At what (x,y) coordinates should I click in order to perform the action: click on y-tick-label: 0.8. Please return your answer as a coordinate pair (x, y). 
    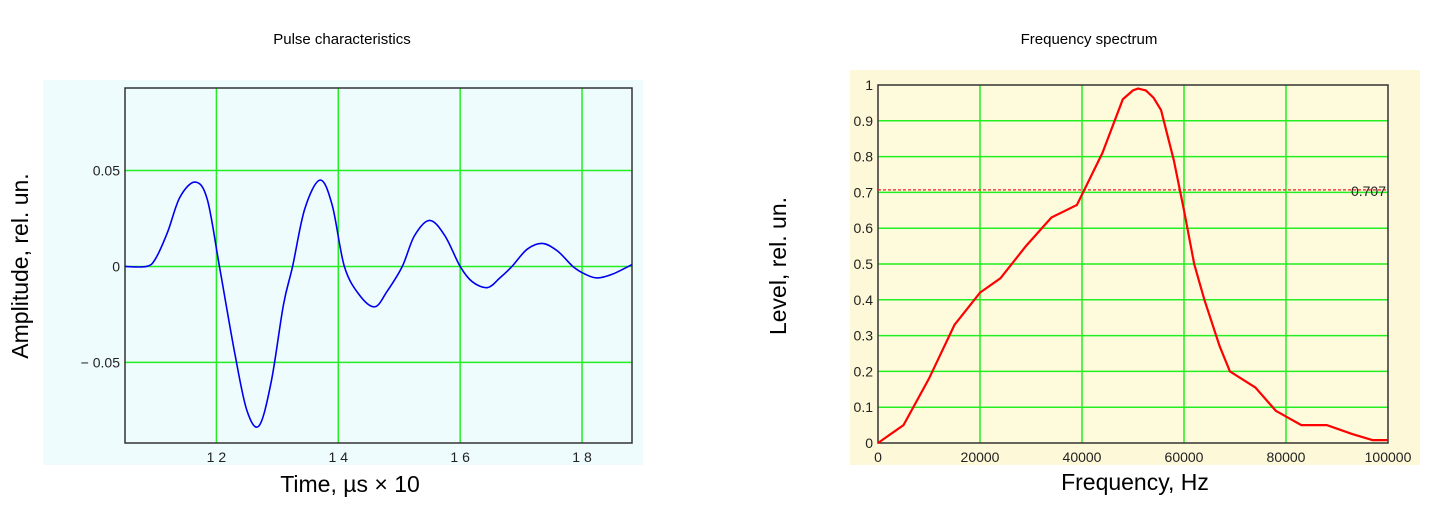
    Looking at the image, I should click on (864, 157).